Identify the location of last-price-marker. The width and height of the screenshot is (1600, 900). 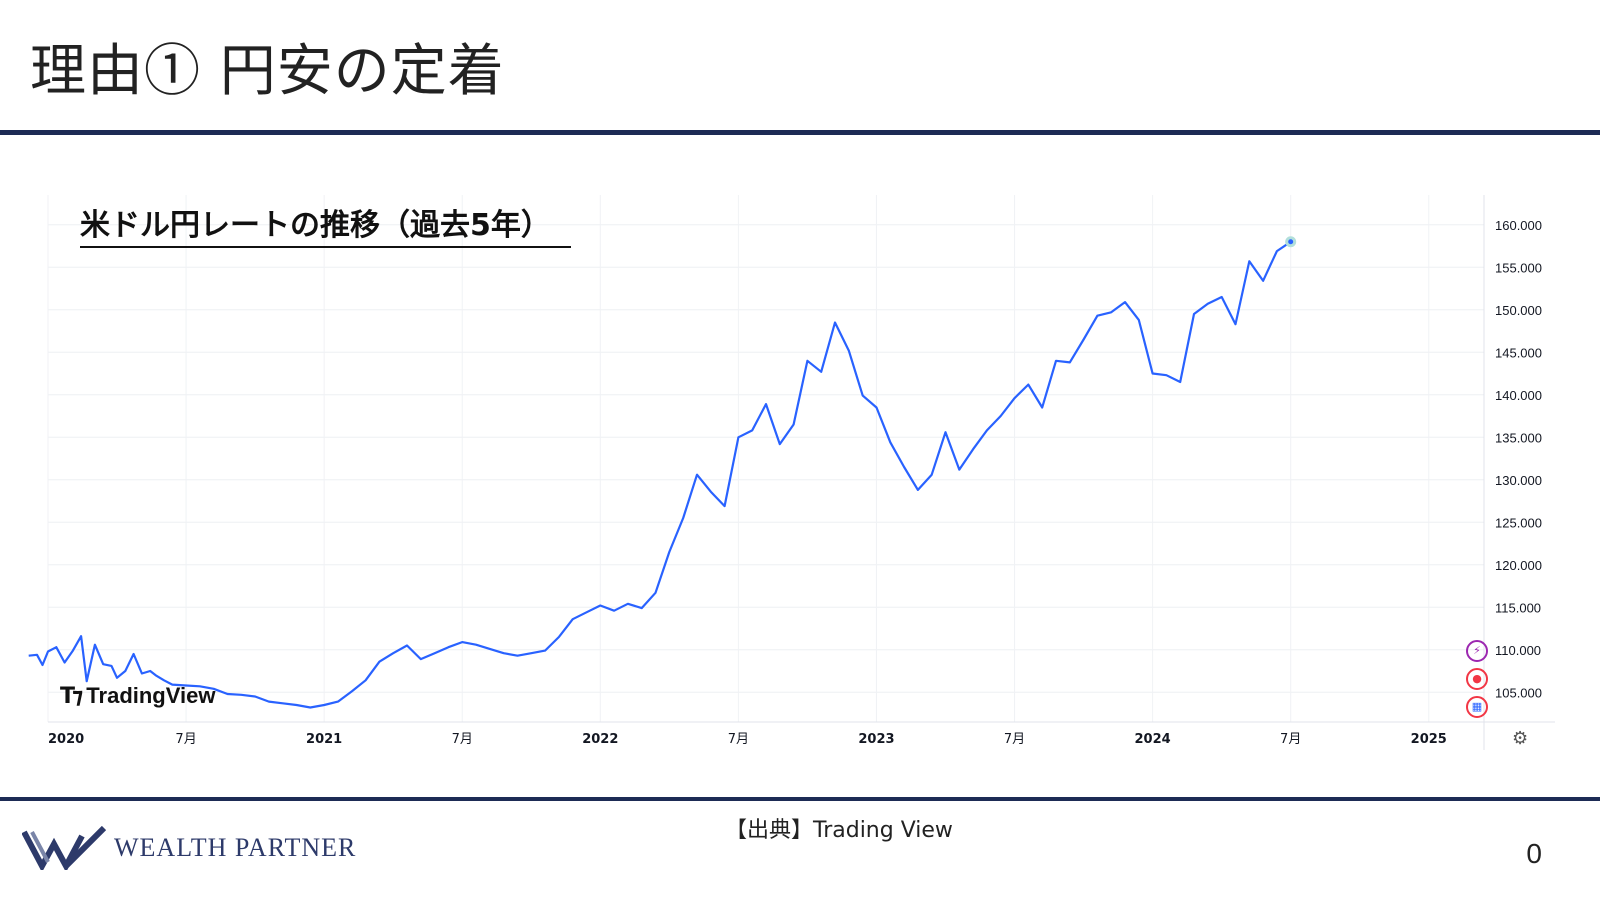
(1291, 242).